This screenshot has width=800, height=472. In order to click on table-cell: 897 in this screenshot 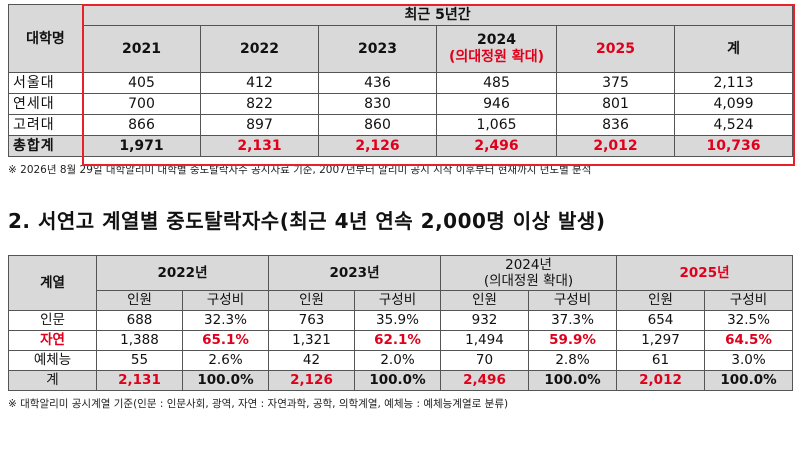, I will do `click(259, 125)`.